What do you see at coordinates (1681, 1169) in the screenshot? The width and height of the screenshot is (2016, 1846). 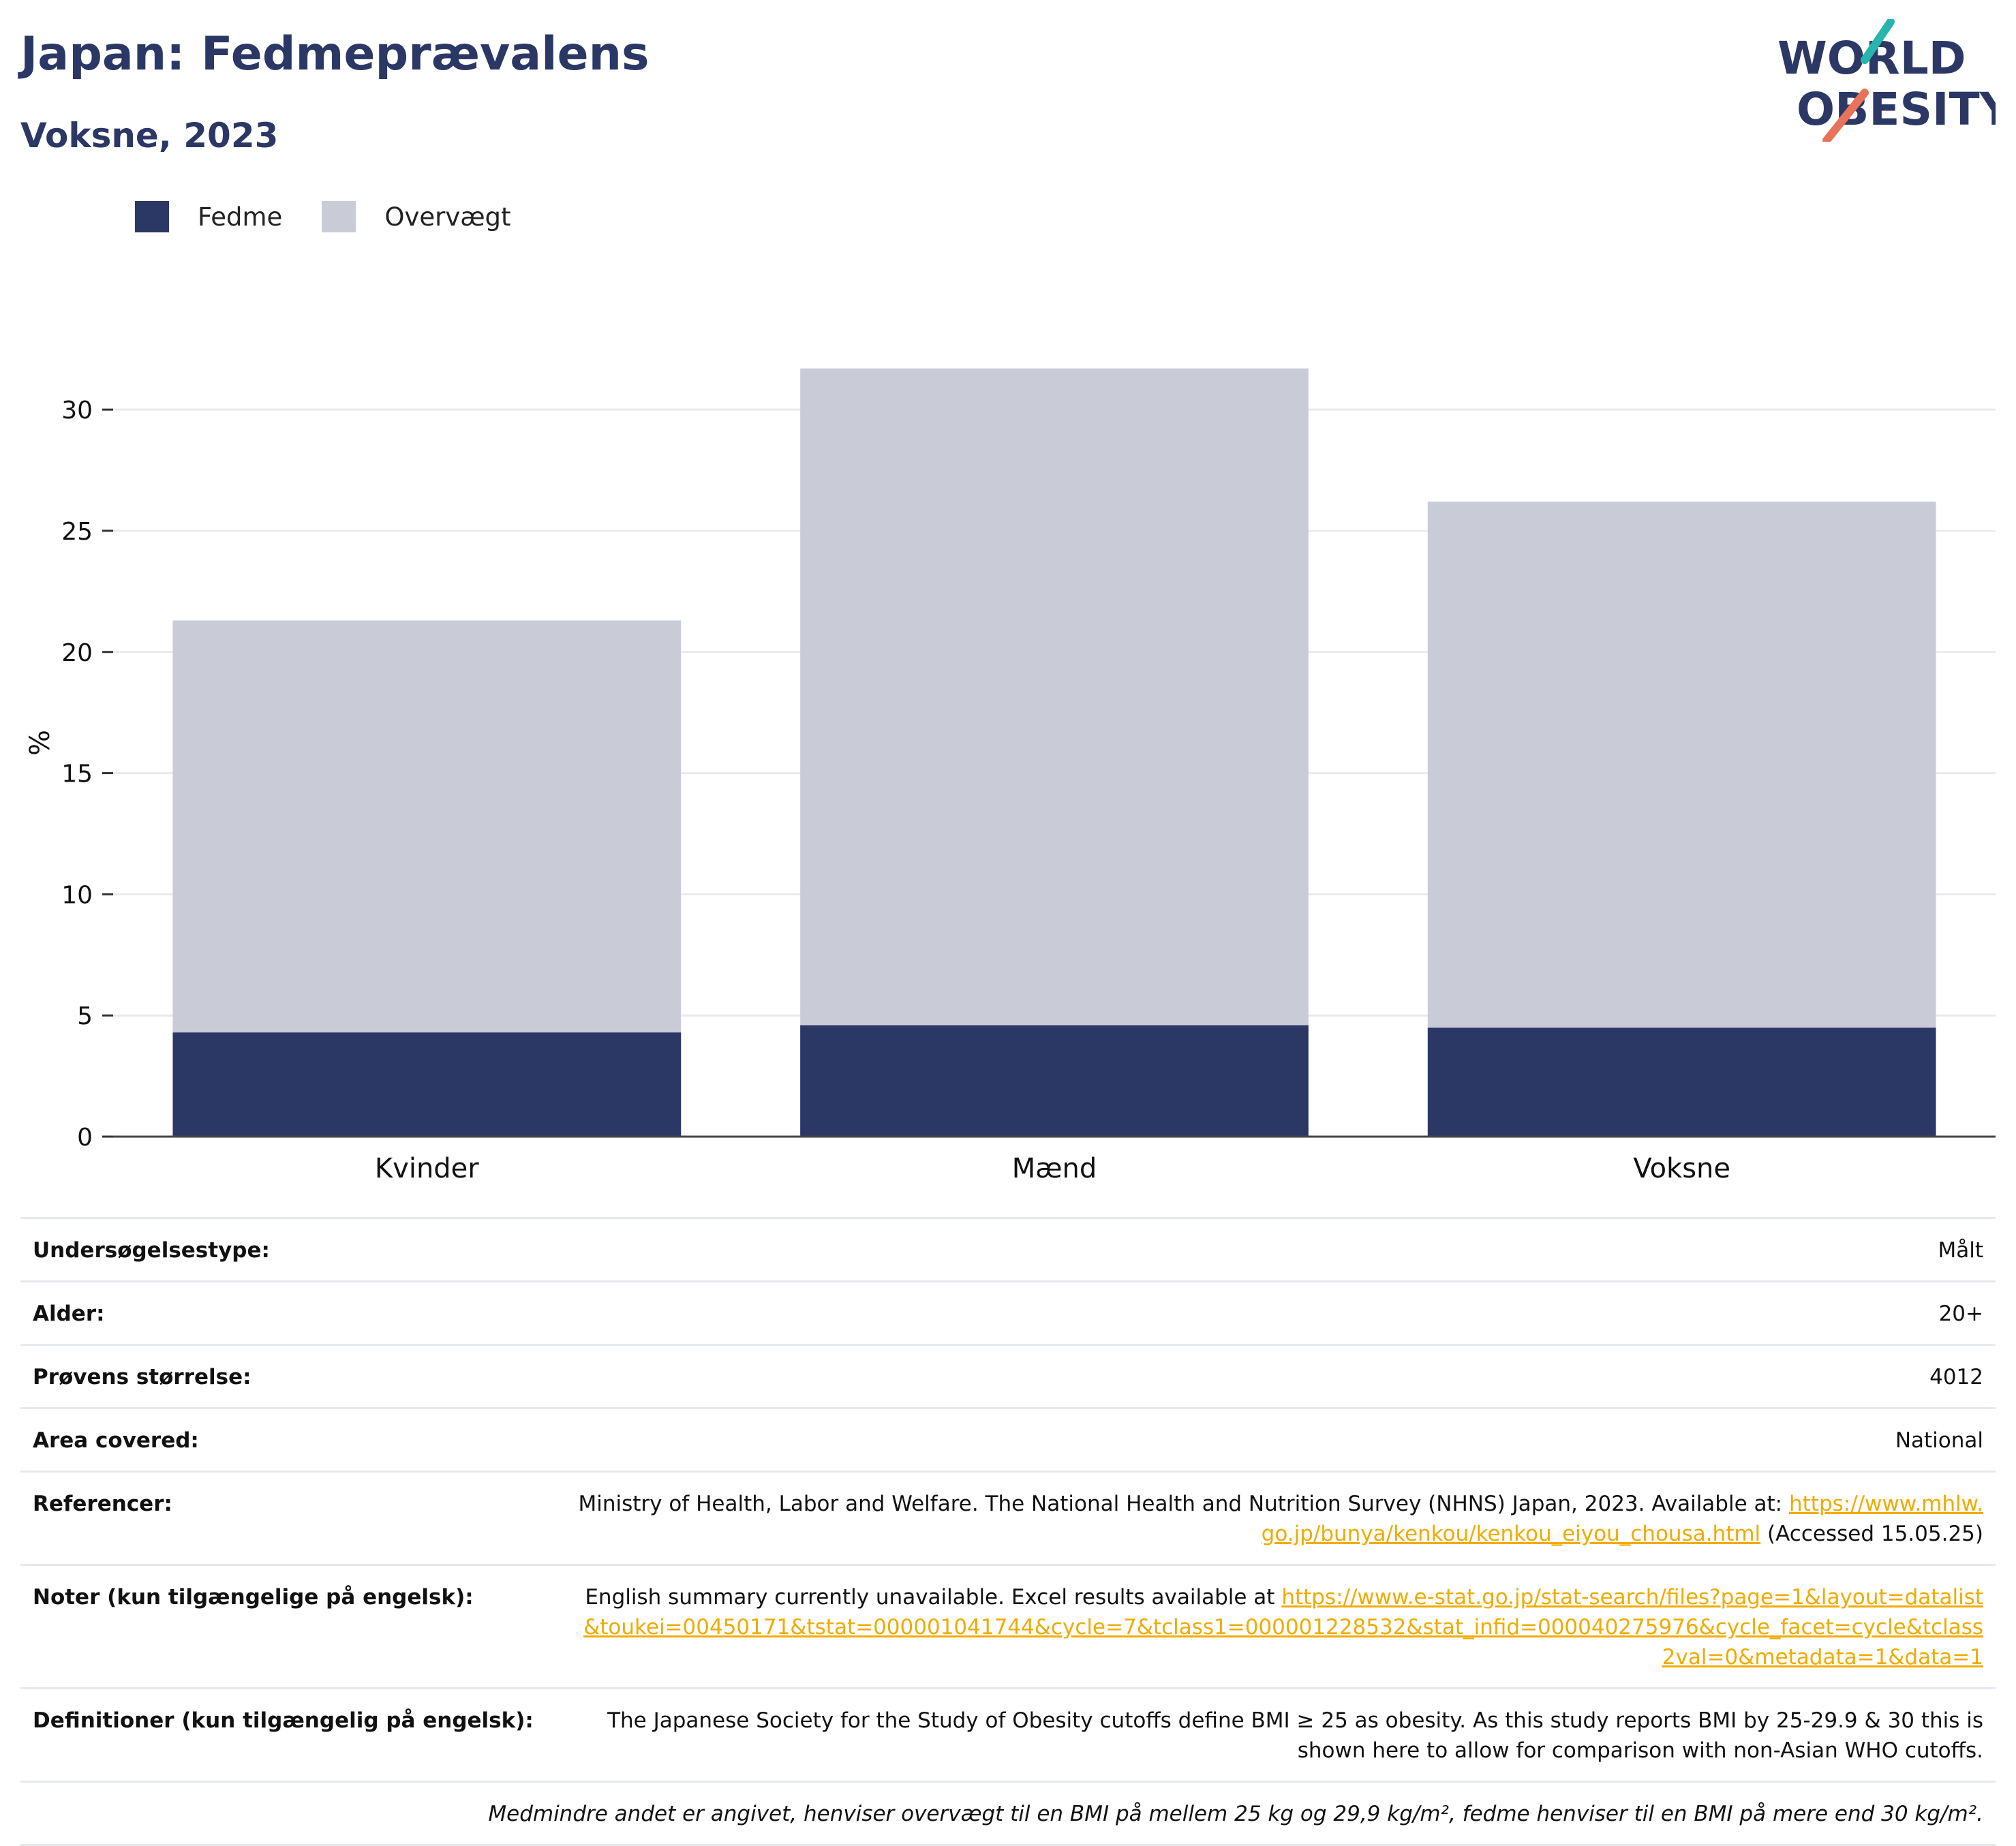 I see `x-tick-label: Voksne` at bounding box center [1681, 1169].